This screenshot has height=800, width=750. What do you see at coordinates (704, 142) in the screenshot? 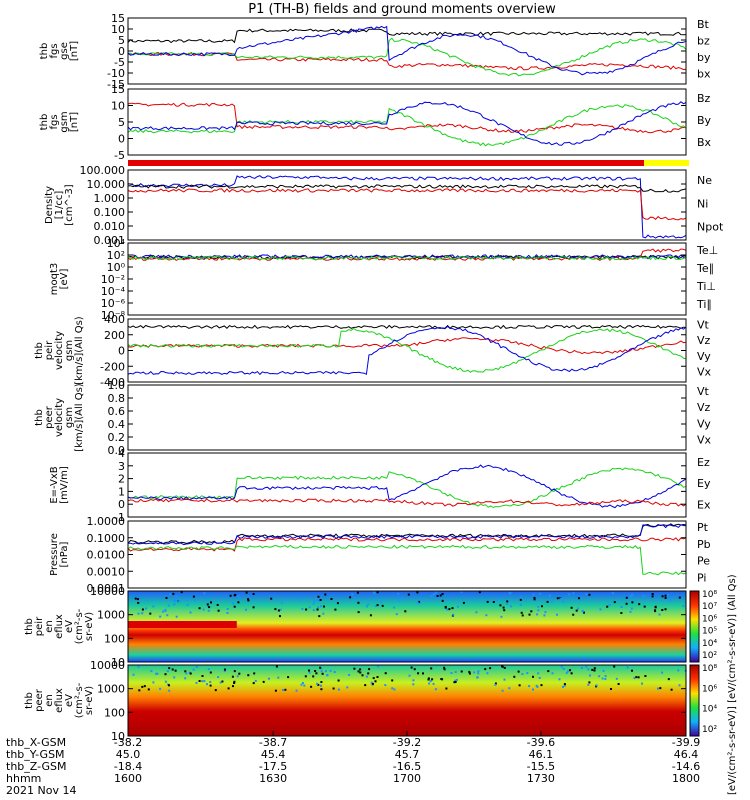
I see `legend-Bx: Bx` at bounding box center [704, 142].